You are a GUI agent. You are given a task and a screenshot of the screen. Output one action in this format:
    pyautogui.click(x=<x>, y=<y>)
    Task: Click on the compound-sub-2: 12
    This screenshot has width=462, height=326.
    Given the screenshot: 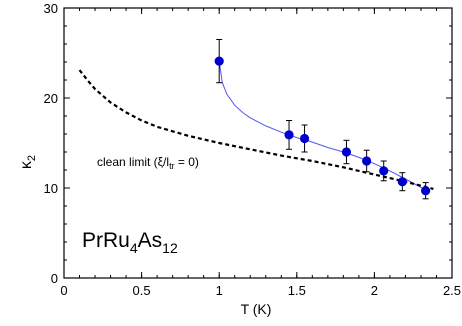 What is the action you would take?
    pyautogui.click(x=170, y=248)
    